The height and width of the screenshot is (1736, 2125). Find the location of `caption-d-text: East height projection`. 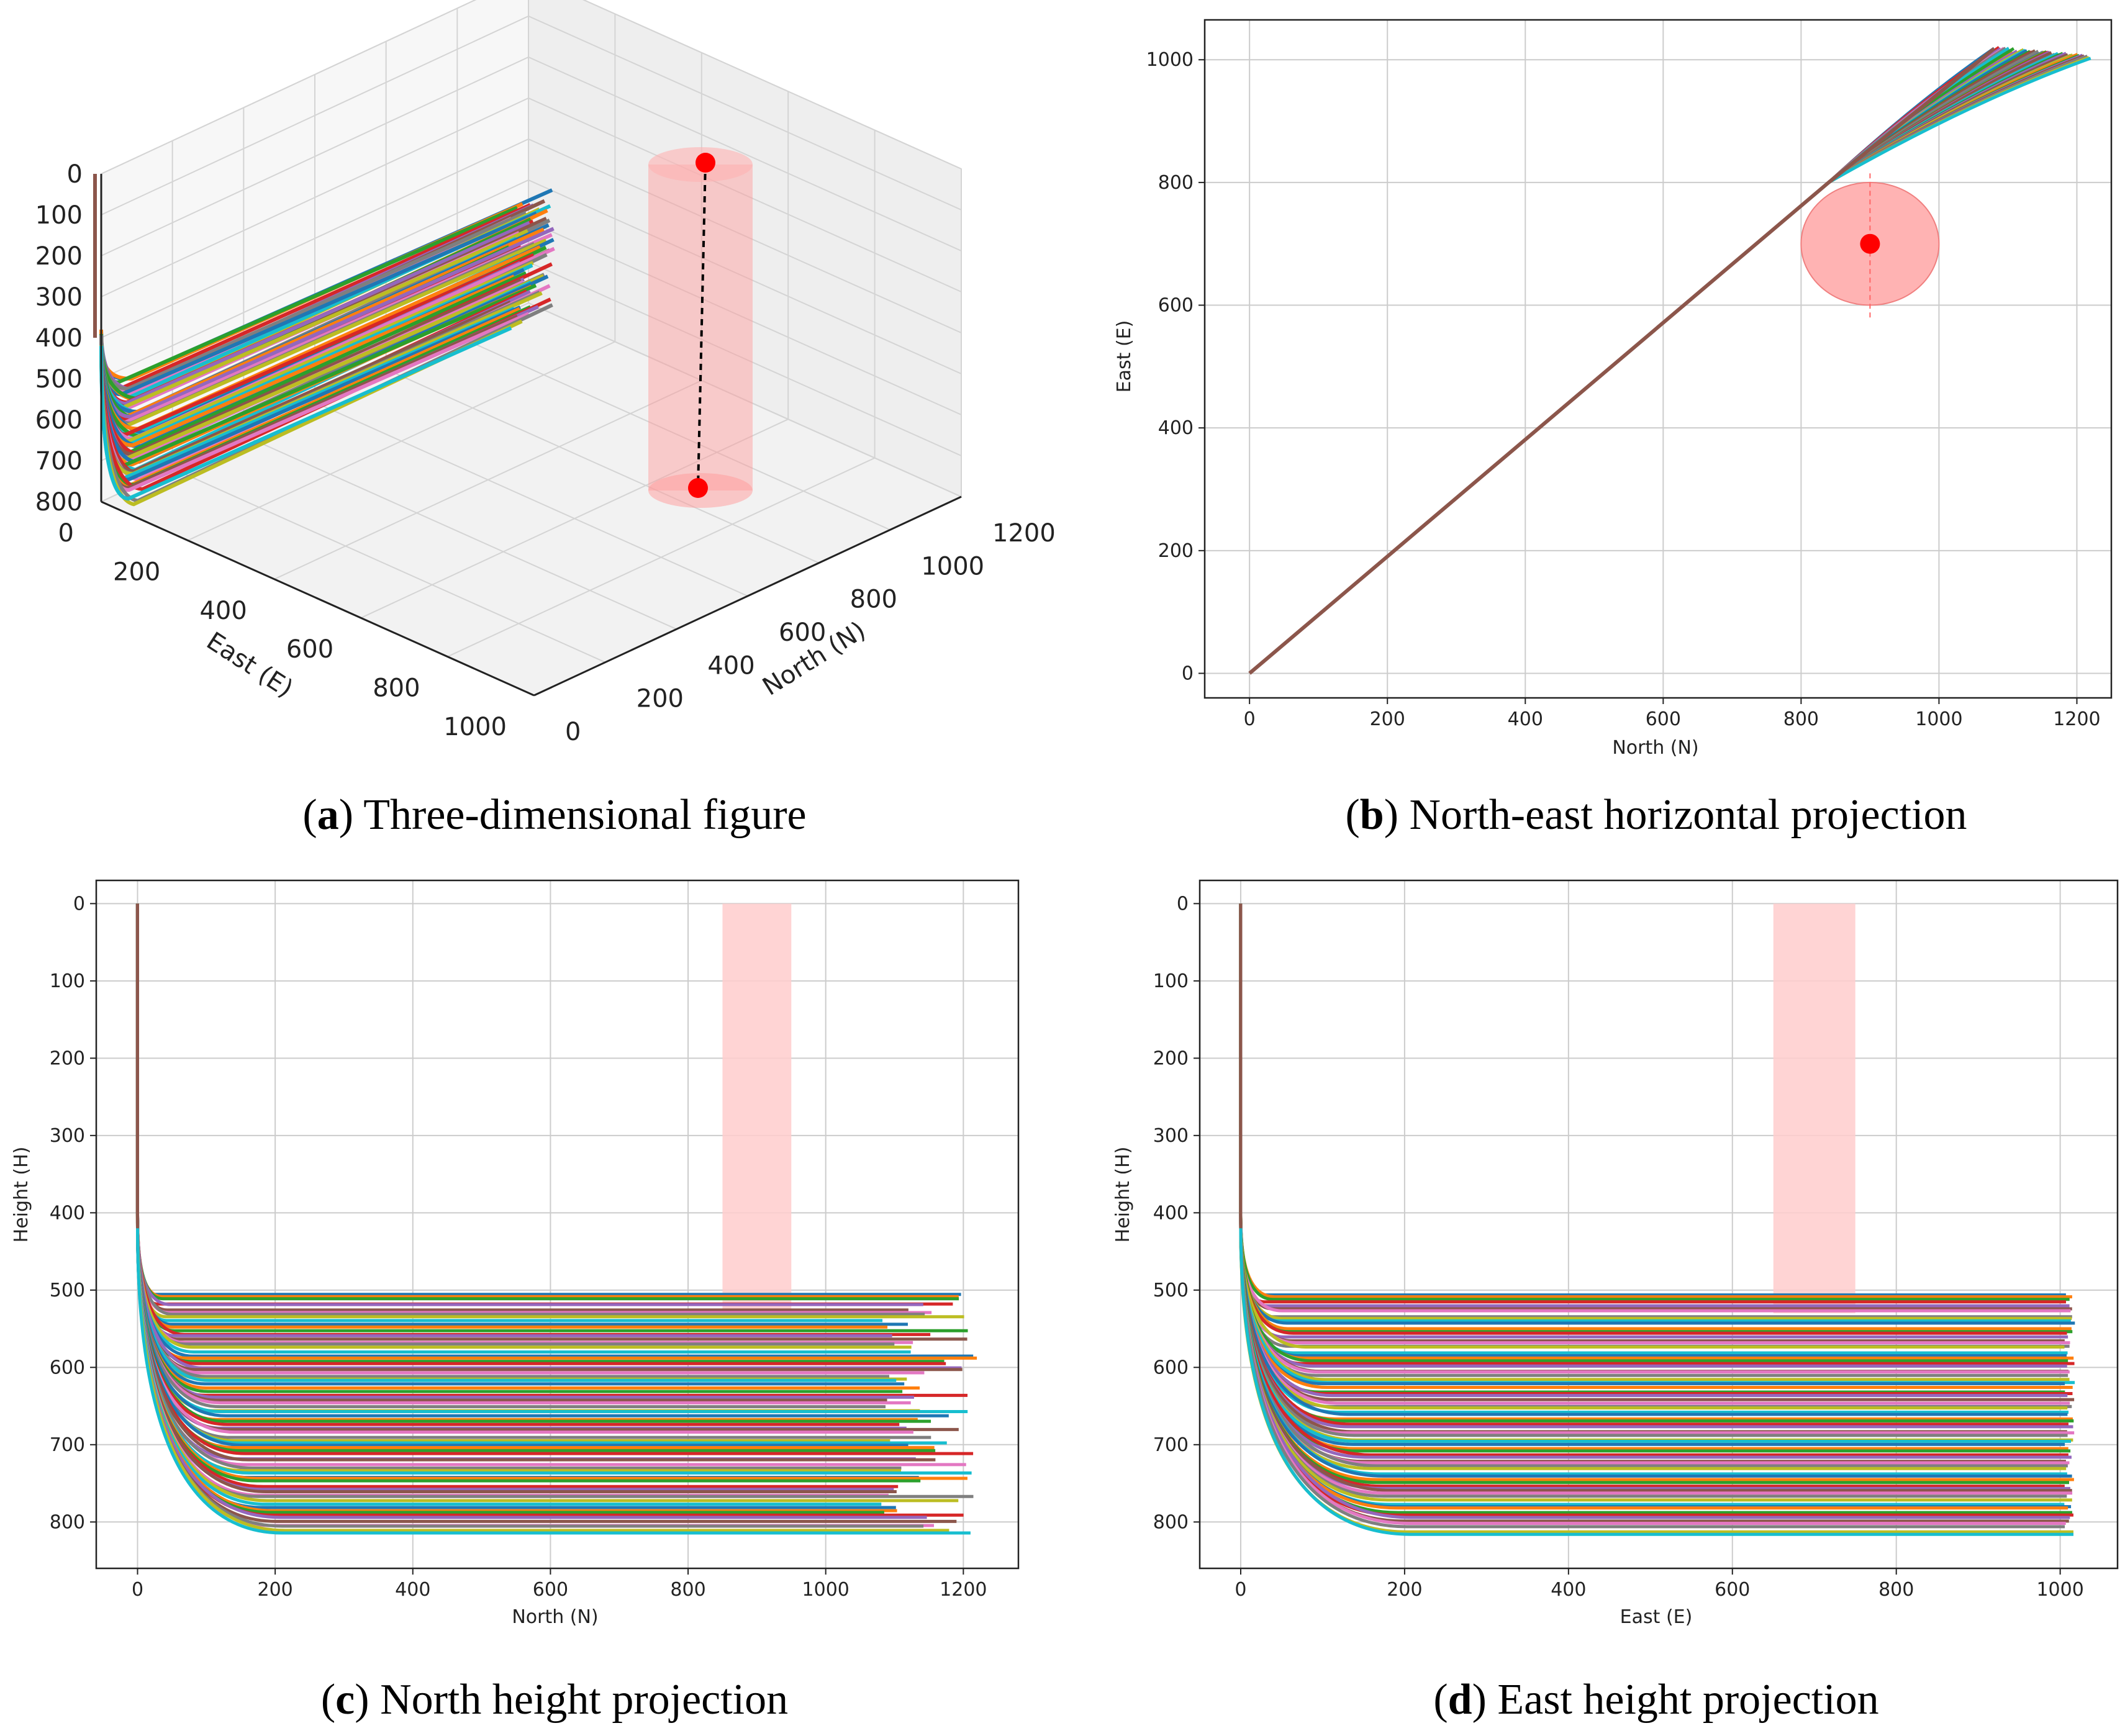

caption-d-text: East height projection is located at coordinates (1687, 1700).